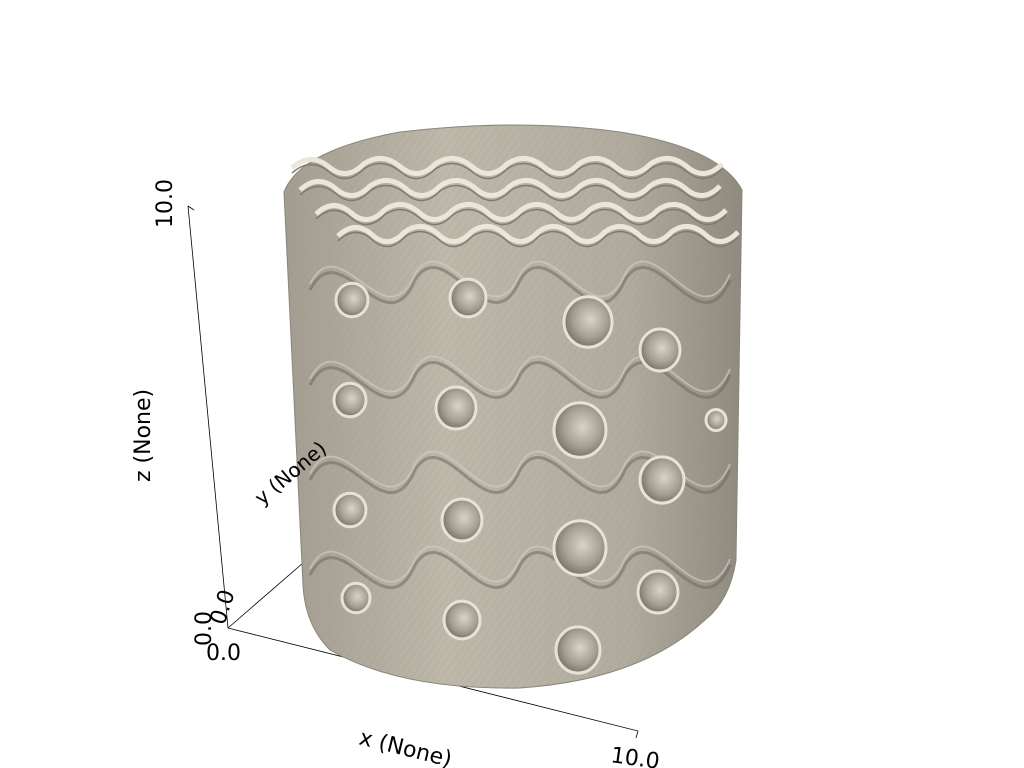  I want to click on z-axis-tick, so click(191, 208).